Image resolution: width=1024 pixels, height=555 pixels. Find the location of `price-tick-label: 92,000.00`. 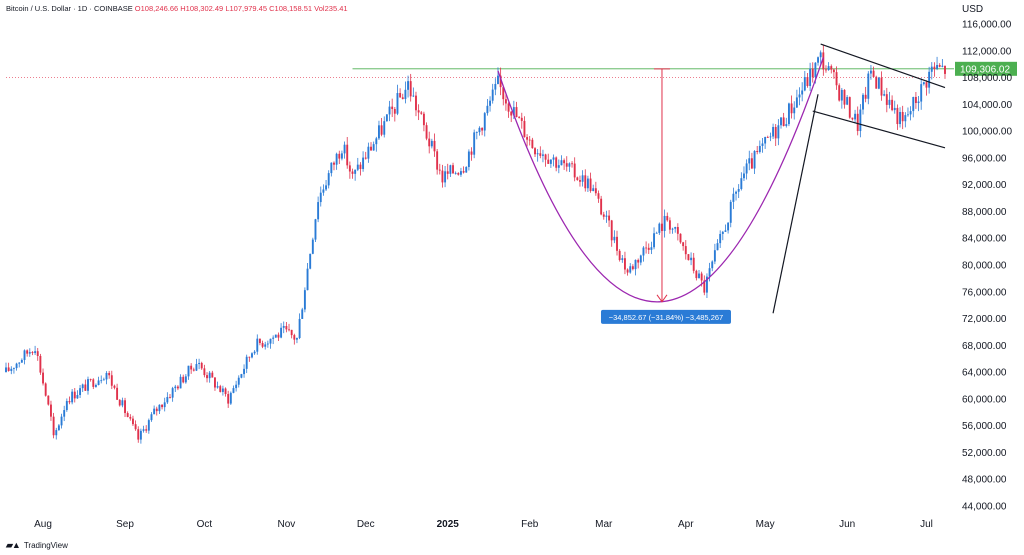

price-tick-label: 92,000.00 is located at coordinates (984, 185).